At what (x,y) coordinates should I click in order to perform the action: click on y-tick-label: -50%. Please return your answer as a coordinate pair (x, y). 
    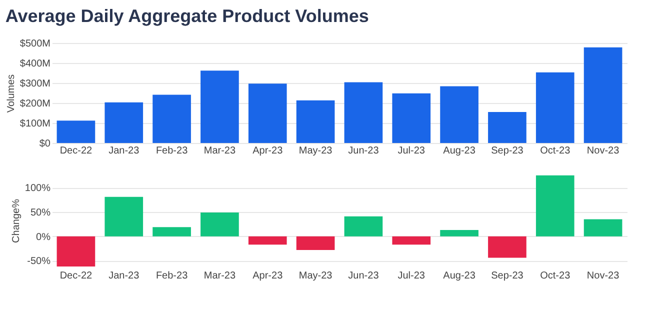
    Looking at the image, I should click on (39, 262).